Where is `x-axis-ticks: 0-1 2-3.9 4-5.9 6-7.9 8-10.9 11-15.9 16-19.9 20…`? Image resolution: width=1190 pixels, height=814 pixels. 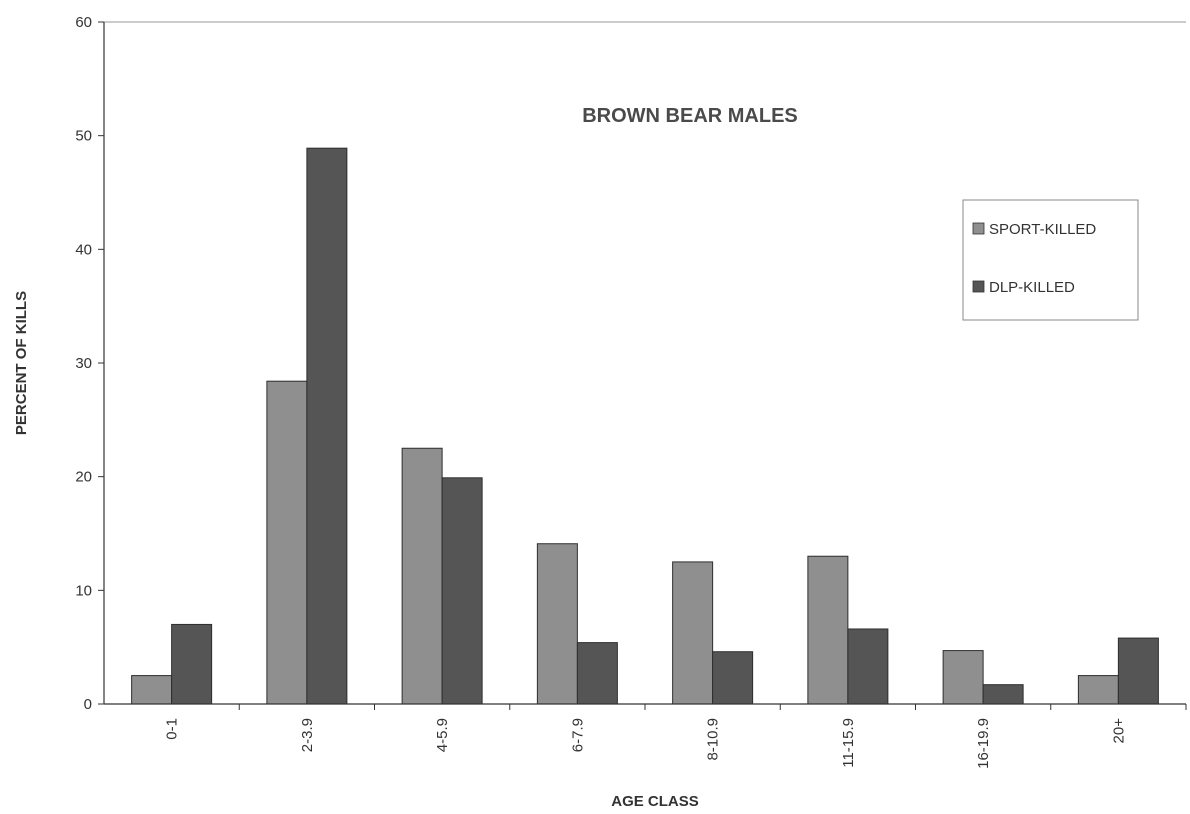 x-axis-ticks: 0-1 2-3.9 4-5.9 6-7.9 8-10.9 11-15.9 16-19.9 20… is located at coordinates (675, 736).